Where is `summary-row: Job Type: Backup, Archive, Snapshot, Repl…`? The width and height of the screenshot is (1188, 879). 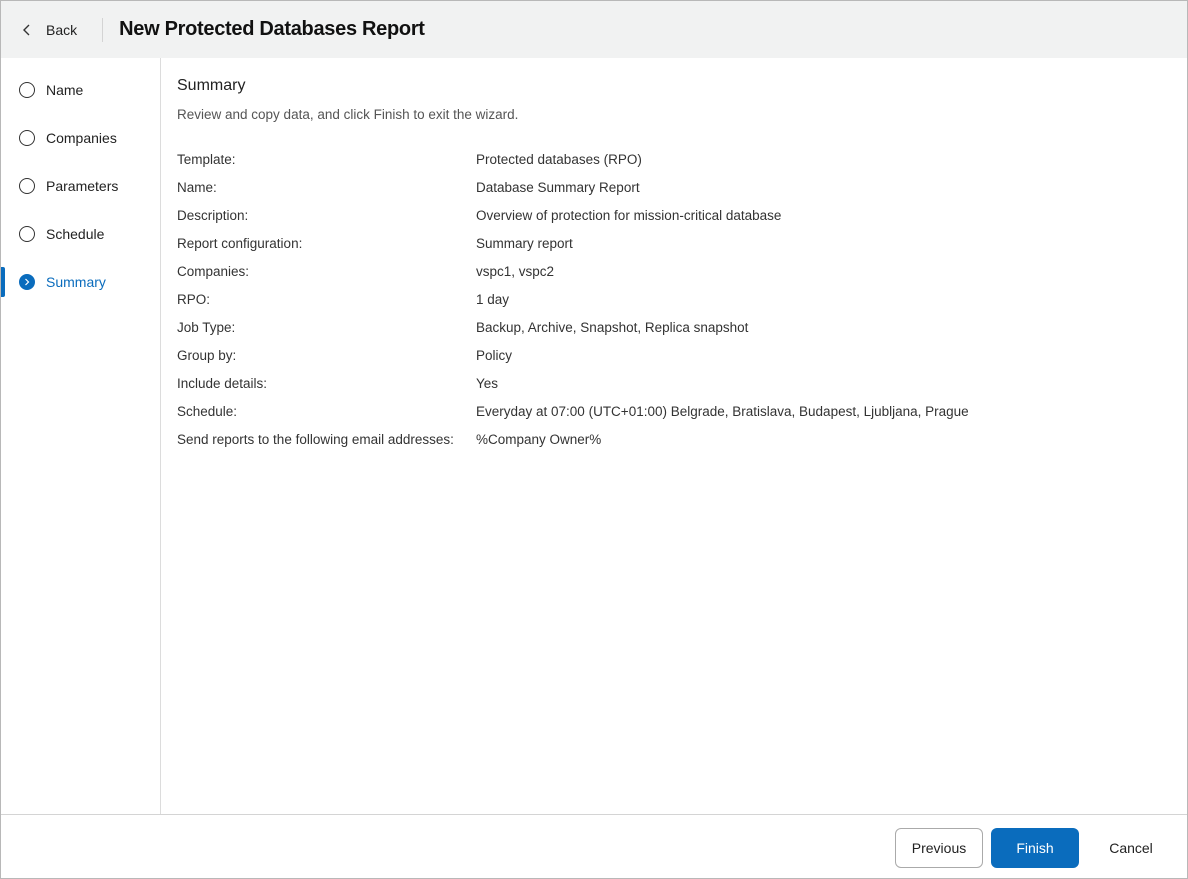
summary-row: Job Type: Backup, Archive, Snapshot, Repl… is located at coordinates (682, 334).